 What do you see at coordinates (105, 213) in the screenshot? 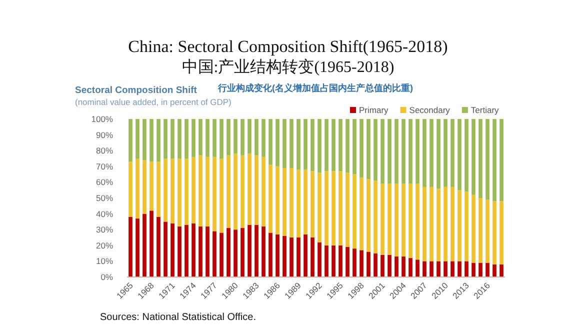
I see `y-tick-label: 40%` at bounding box center [105, 213].